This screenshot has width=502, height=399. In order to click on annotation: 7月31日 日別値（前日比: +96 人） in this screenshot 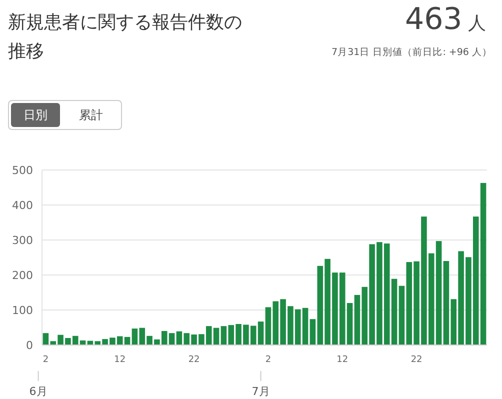, I will do `click(412, 52)`.